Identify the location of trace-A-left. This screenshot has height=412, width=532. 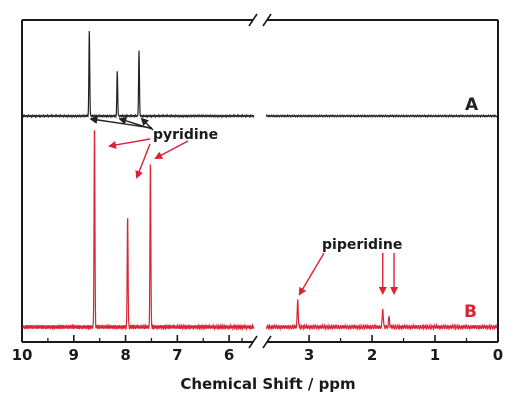
(138, 75).